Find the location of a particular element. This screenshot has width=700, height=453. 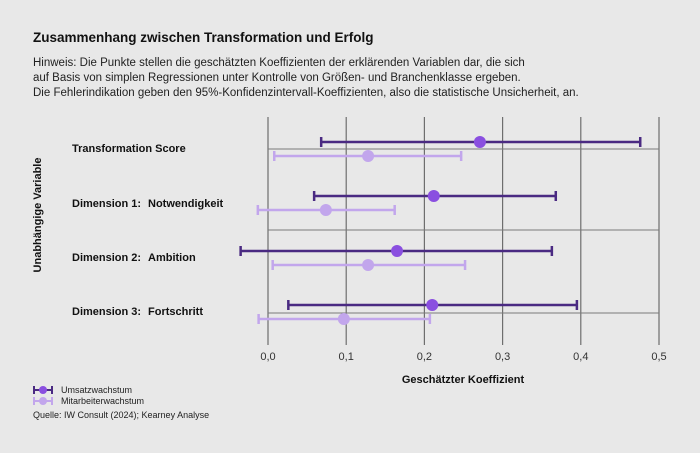

x-tick-label: 0,2 is located at coordinates (424, 357).